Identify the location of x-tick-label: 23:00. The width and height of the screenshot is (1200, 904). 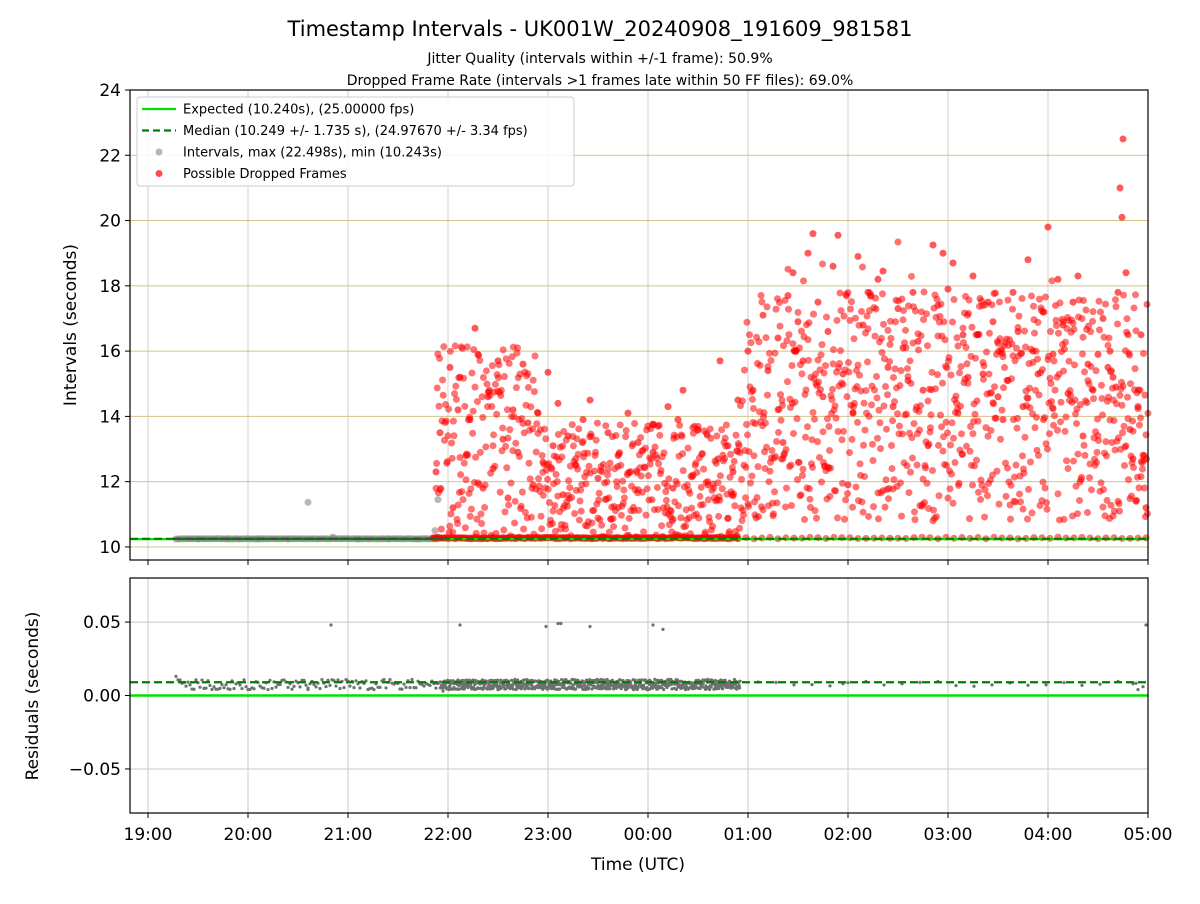
(548, 835).